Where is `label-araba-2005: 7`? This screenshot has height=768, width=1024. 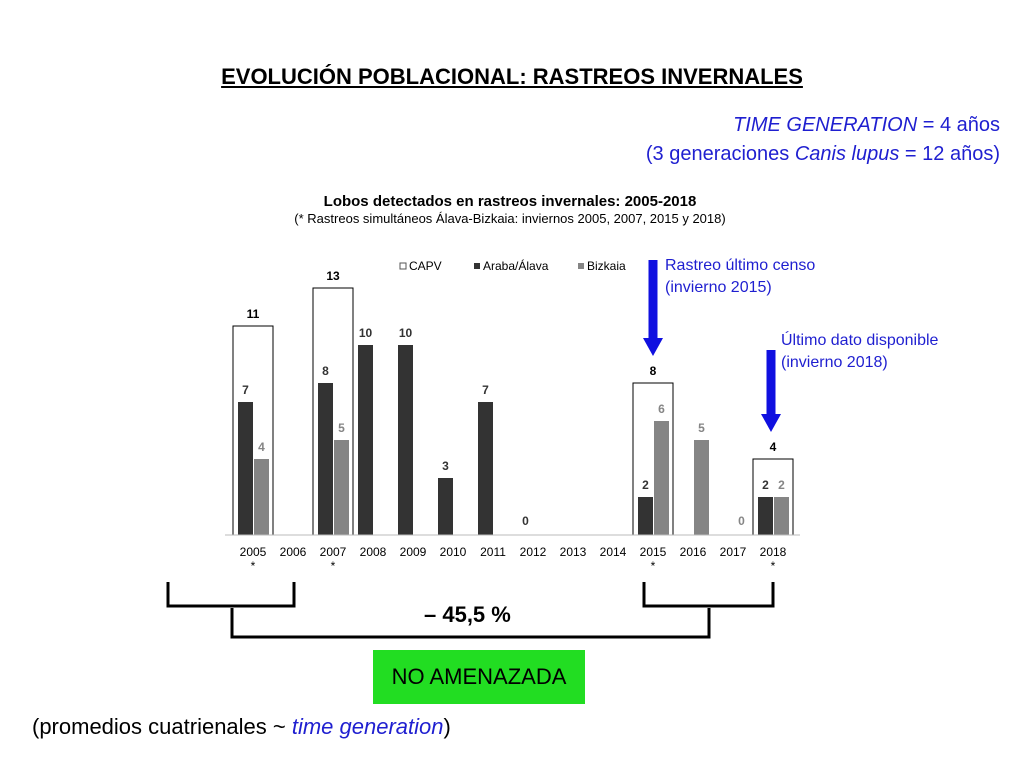
label-araba-2005: 7 is located at coordinates (245, 390).